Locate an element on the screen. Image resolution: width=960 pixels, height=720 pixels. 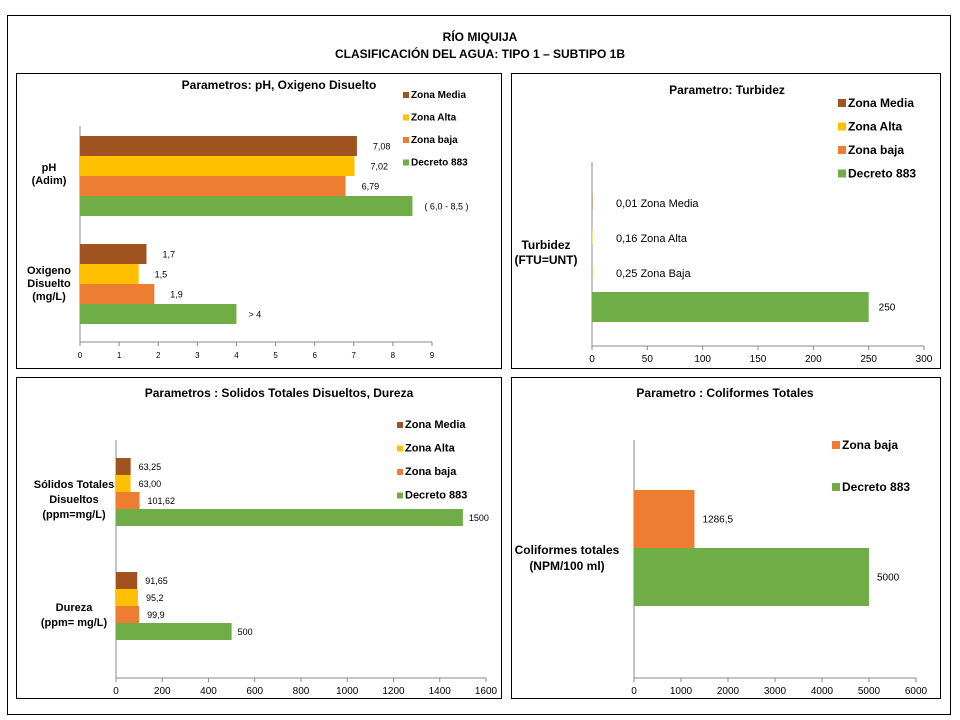
bar-label-decreto-883: 250 is located at coordinates (887, 308).